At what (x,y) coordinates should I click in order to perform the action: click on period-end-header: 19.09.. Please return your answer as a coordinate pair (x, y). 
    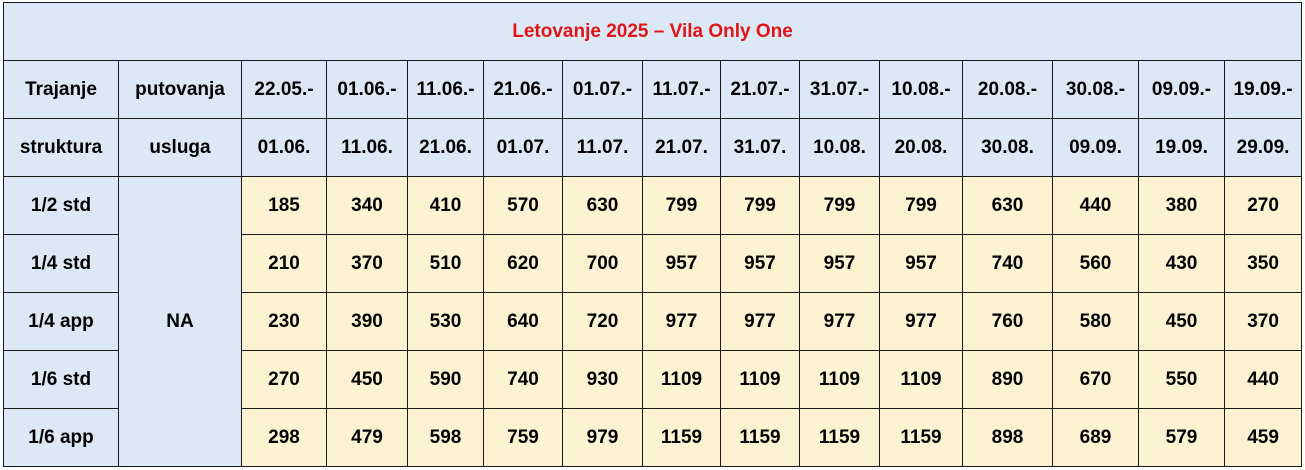
    Looking at the image, I should click on (1181, 147).